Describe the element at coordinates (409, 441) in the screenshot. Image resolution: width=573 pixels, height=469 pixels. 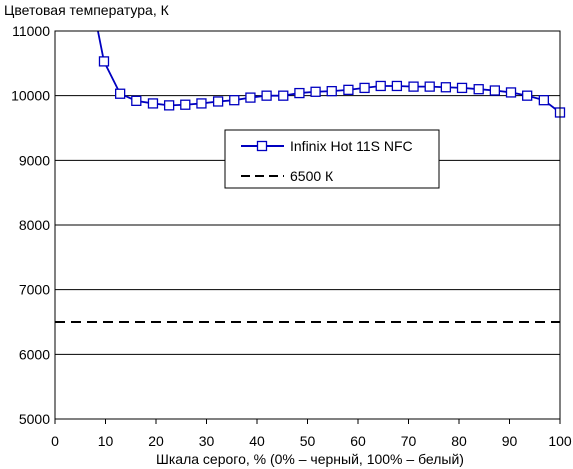
I see `x-tick-label: 70` at that location.